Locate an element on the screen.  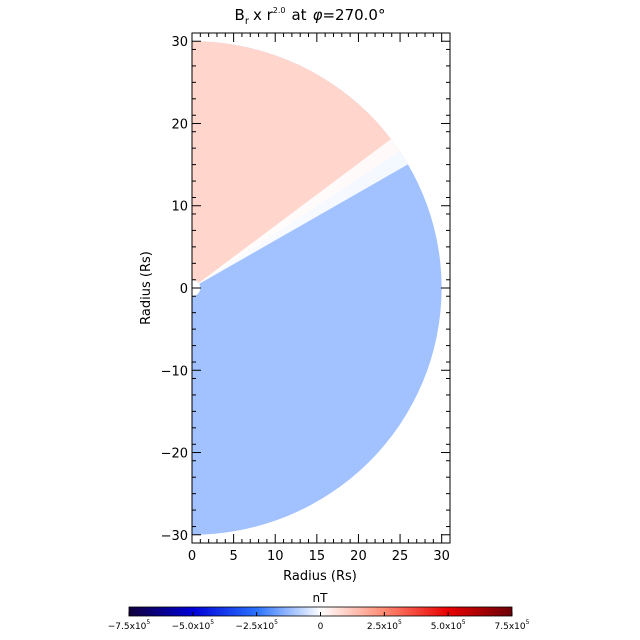
colorbar-tick-label: 2.5x10⁵ is located at coordinates (384, 625).